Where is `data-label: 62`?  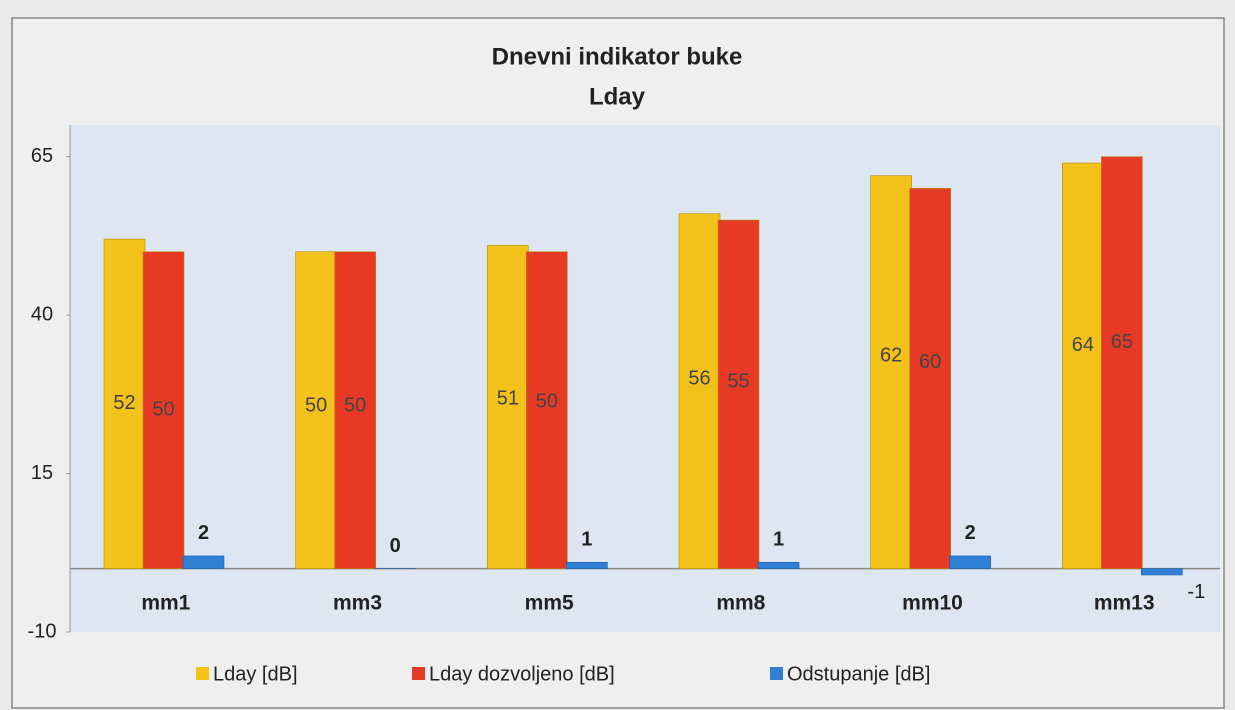 data-label: 62 is located at coordinates (891, 355).